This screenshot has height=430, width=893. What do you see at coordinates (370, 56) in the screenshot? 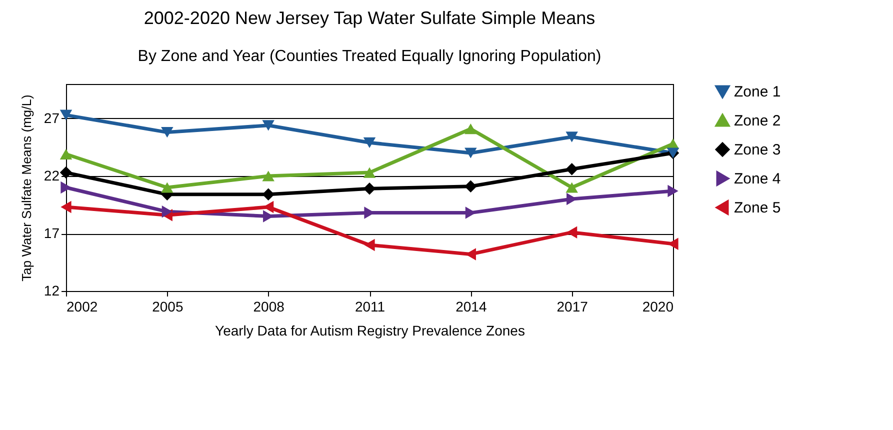
I see `chart-subtitle: By Zone and Year (Counties Treated Equally Ignoring Population)` at bounding box center [370, 56].